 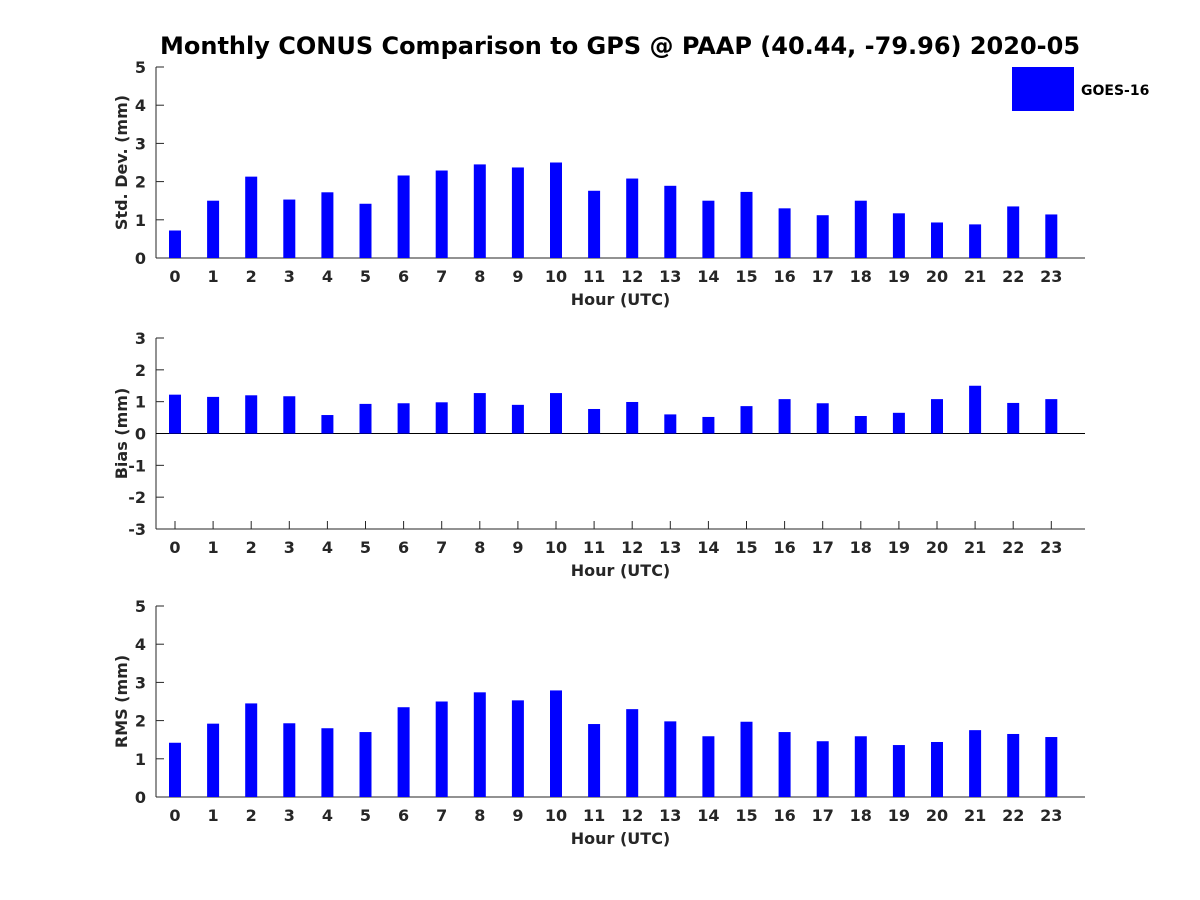 I want to click on y-axis-label: Std. Dev. (mm), so click(x=121, y=162).